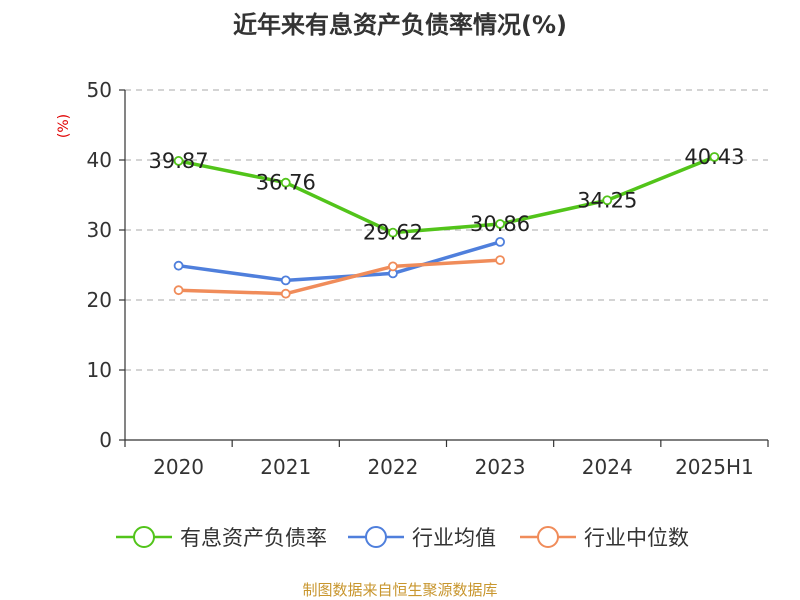 This screenshot has height=600, width=800. I want to click on data-label: 39.87, so click(179, 161).